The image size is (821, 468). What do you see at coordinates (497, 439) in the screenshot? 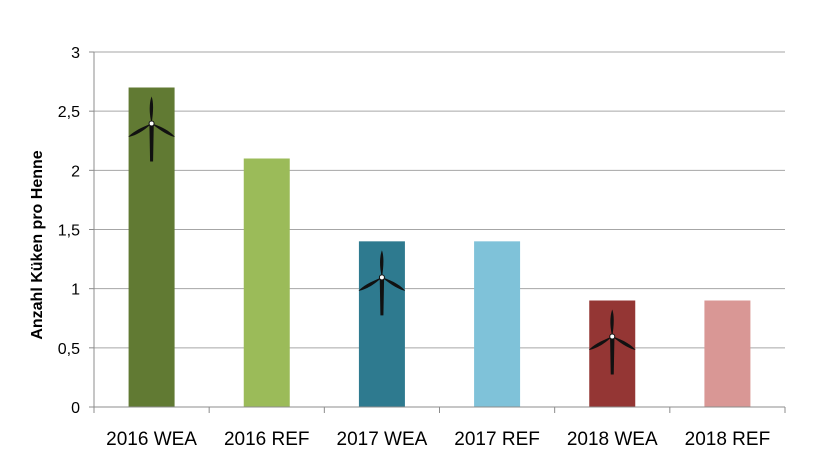
I see `x-tick-label: 2017 REF` at bounding box center [497, 439].